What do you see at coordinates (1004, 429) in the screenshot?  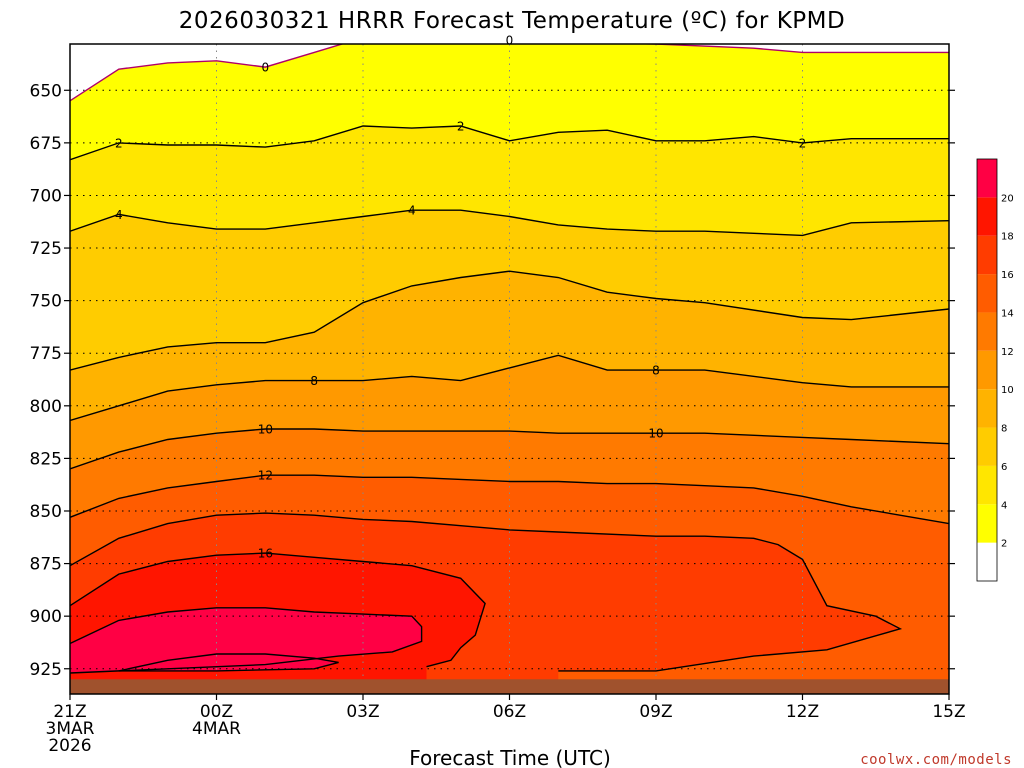 I see `colorbar-label-8: 8` at bounding box center [1004, 429].